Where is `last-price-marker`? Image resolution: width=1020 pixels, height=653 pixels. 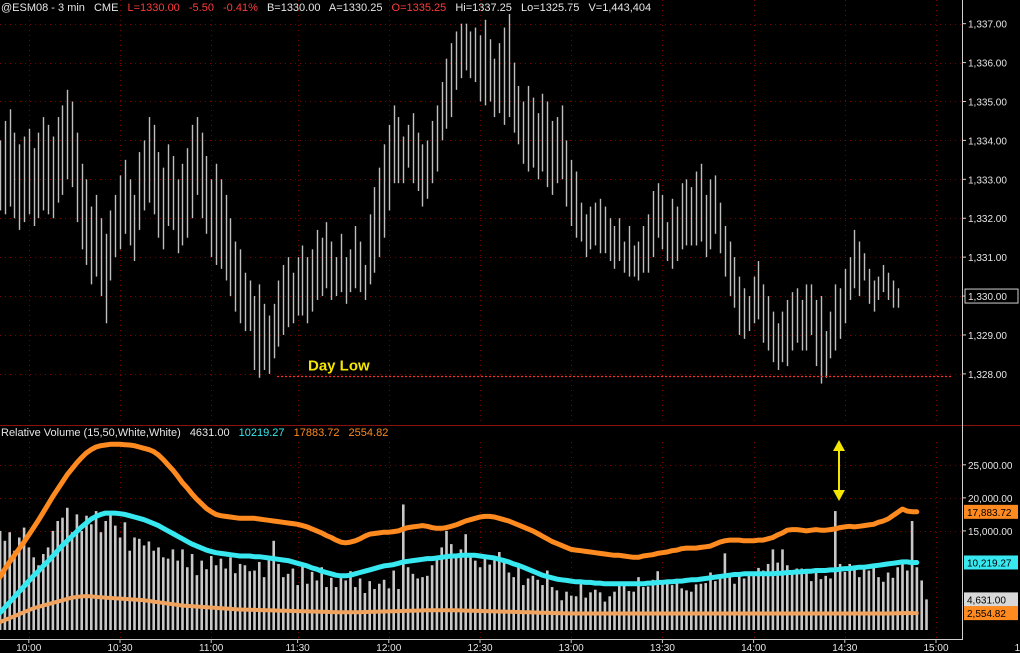 last-price-marker is located at coordinates (991, 296).